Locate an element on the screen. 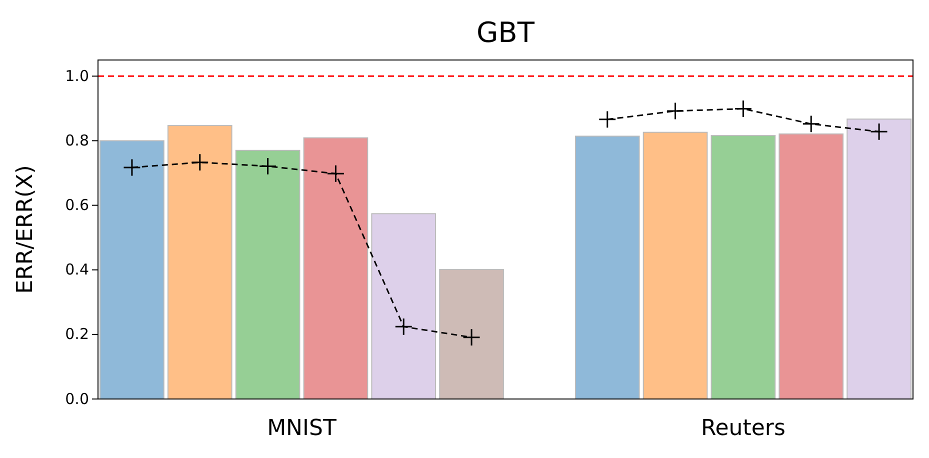  y-tick-label: 0.6 is located at coordinates (77, 205).